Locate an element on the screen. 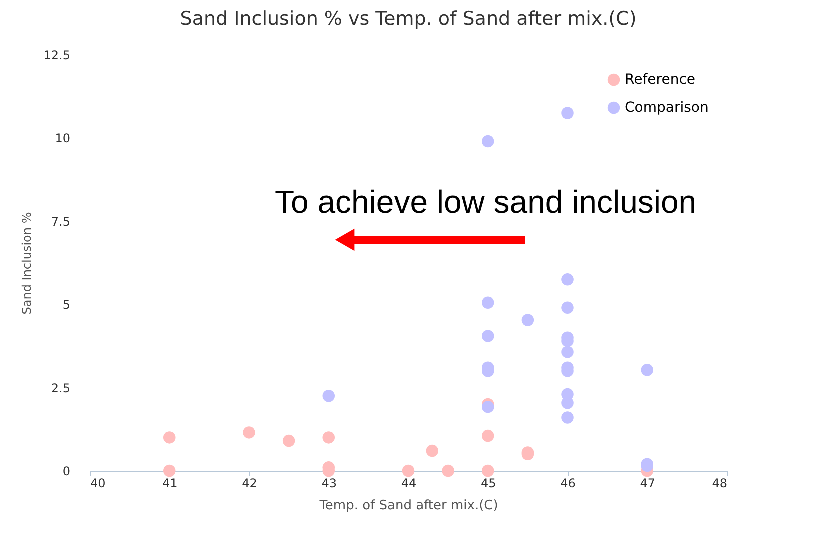 Image resolution: width=815 pixels, height=533 pixels. y-tick-label: 12.5 is located at coordinates (57, 55).